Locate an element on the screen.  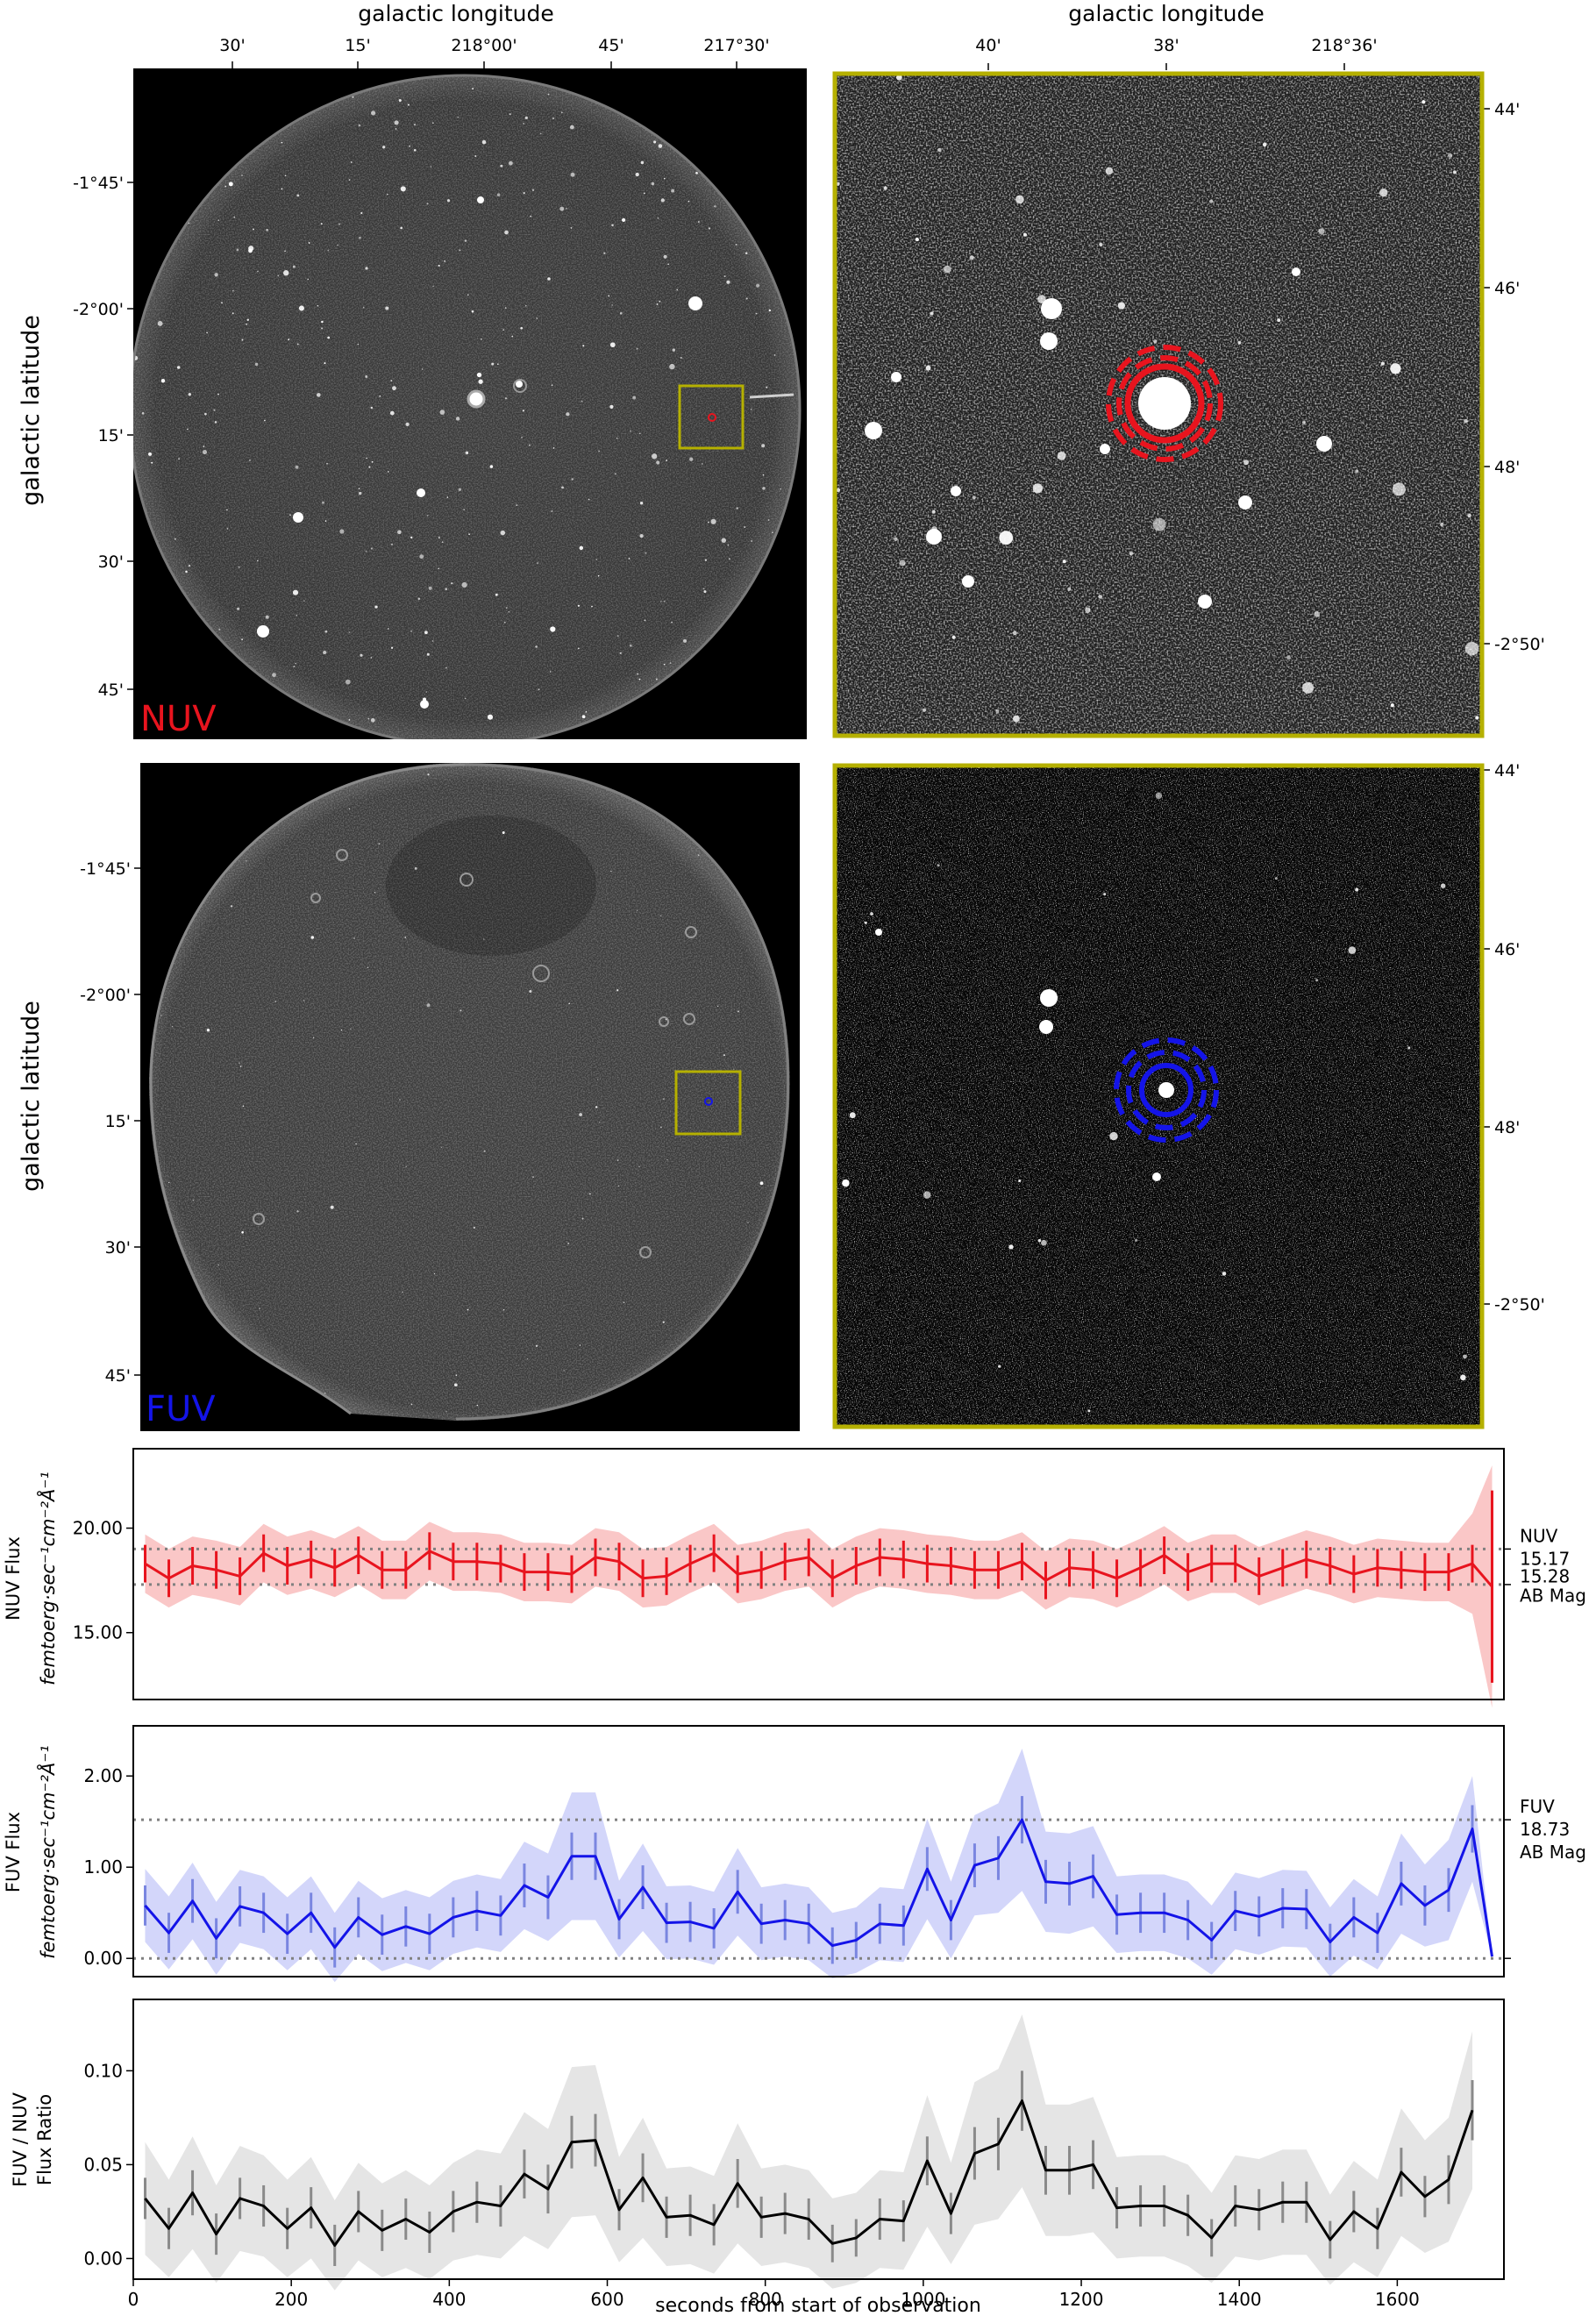
flux-ratio-xlabel: seconds from start of observation is located at coordinates (818, 2305).